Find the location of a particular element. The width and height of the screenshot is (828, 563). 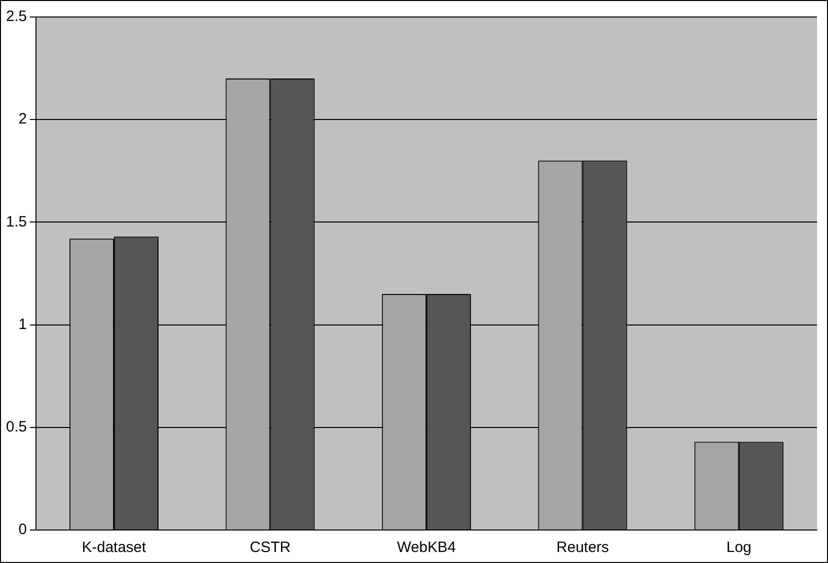

y-tick-label: 2 is located at coordinates (22, 119).